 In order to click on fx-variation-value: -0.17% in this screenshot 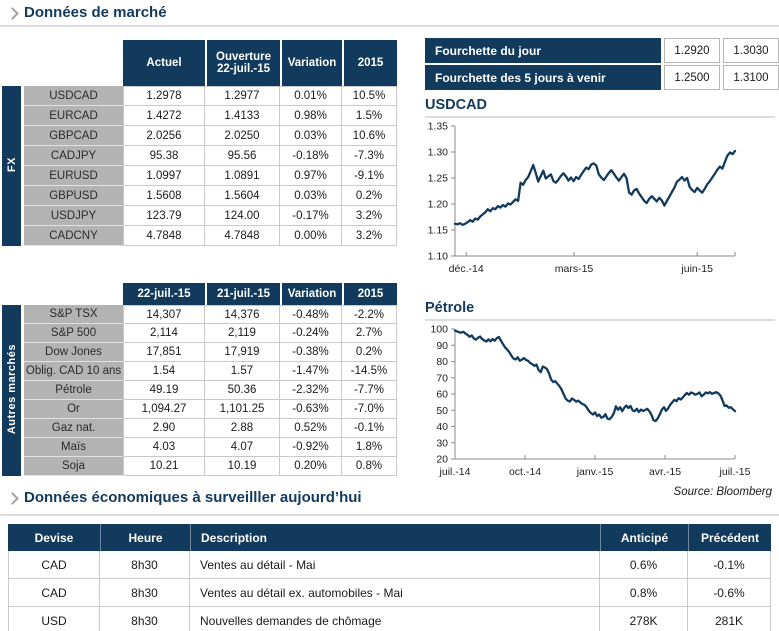, I will do `click(311, 216)`.